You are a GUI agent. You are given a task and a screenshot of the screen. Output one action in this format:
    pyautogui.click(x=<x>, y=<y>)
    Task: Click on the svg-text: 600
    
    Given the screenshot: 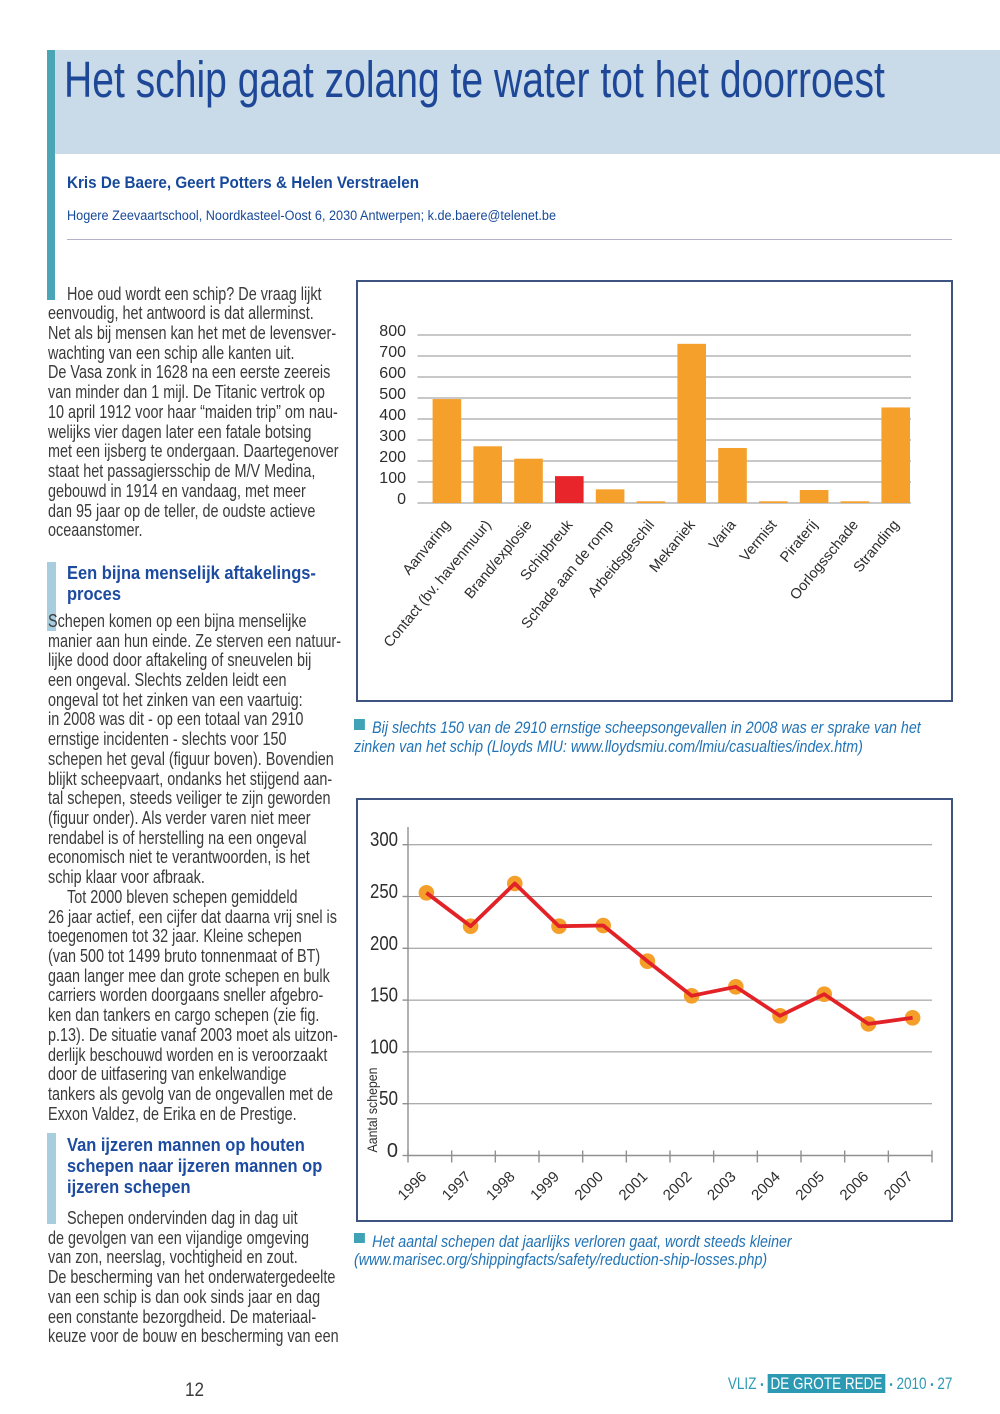 What is the action you would take?
    pyautogui.click(x=392, y=373)
    